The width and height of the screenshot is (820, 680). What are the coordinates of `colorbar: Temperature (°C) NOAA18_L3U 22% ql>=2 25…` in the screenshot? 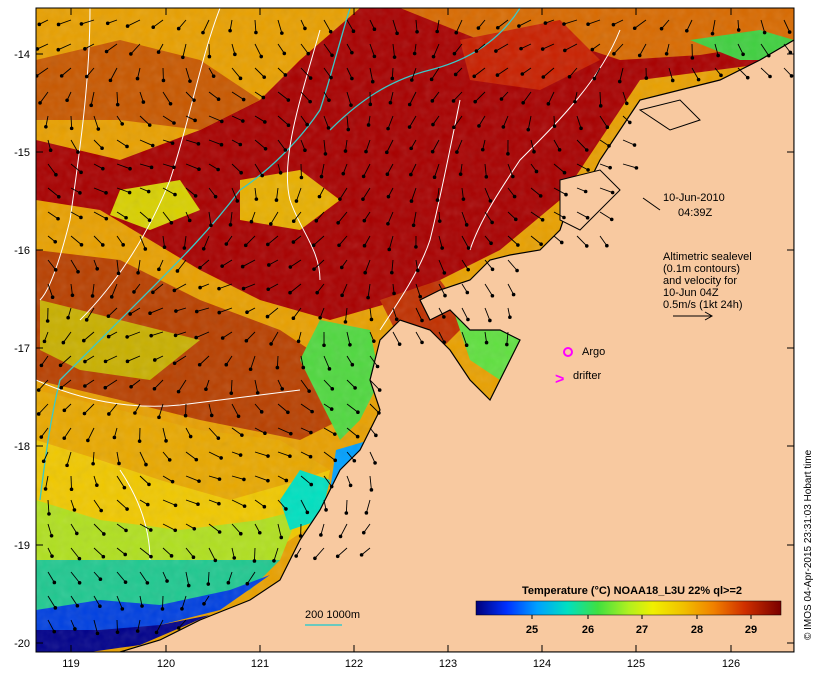 It's located at (628, 610).